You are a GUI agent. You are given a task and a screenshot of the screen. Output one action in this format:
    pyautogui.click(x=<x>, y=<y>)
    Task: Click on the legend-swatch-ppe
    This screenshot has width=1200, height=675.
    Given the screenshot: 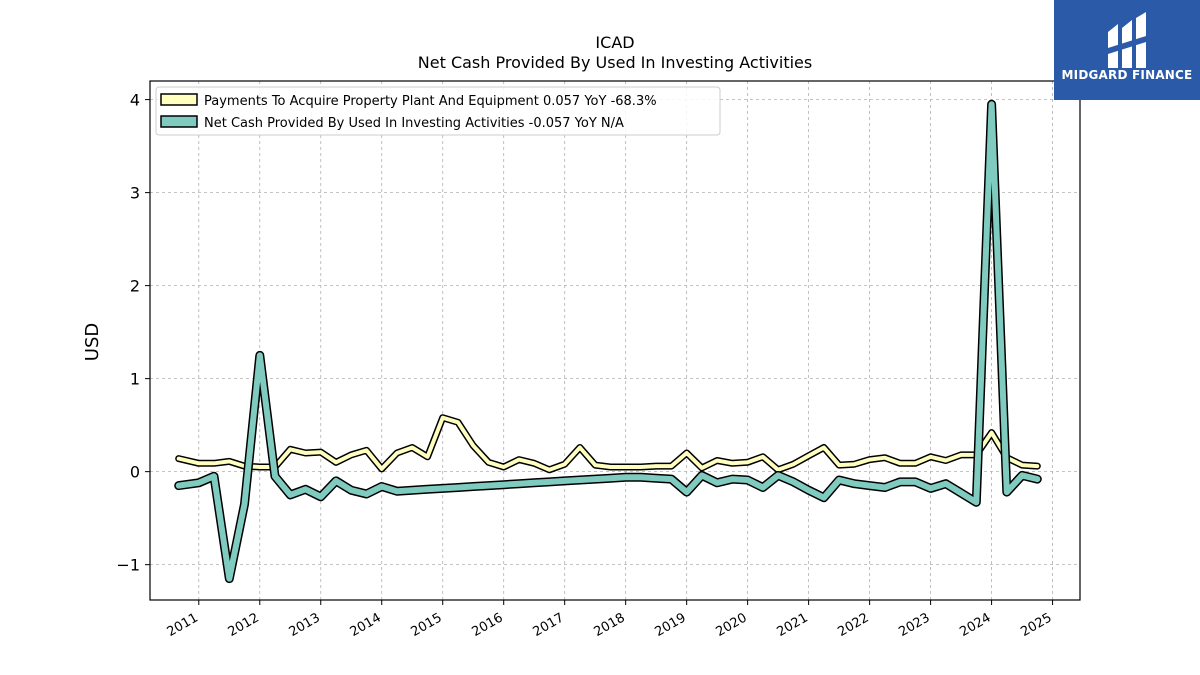 What is the action you would take?
    pyautogui.click(x=179, y=99)
    